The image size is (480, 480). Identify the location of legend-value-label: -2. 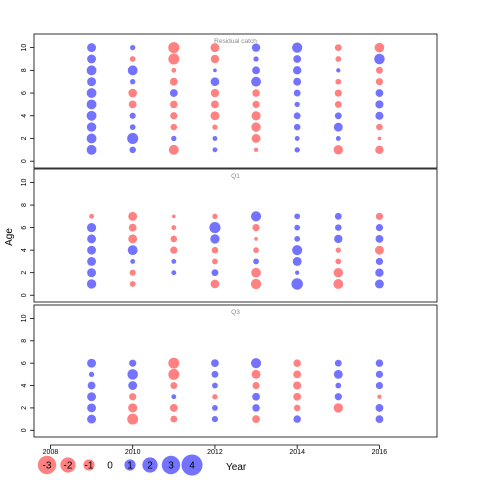
(68, 466).